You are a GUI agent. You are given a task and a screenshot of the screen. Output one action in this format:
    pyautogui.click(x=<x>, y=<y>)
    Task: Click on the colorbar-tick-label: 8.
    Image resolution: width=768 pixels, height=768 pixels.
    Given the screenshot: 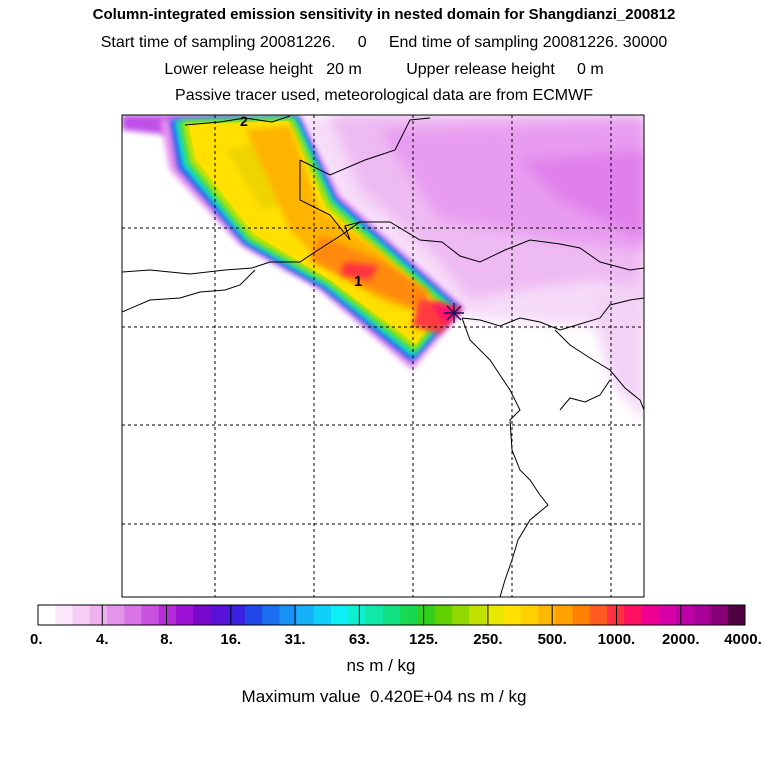 What is the action you would take?
    pyautogui.click(x=166, y=639)
    